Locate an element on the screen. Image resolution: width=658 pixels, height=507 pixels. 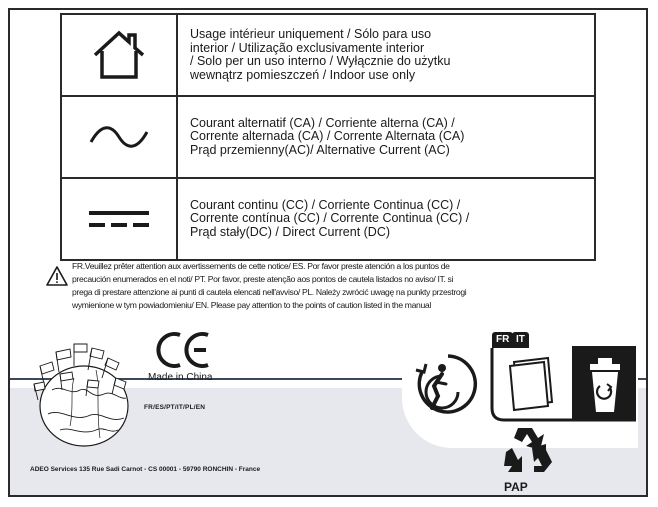
text-line: wewnątrz pomieszczeń / Indoor use only is located at coordinates (303, 74).